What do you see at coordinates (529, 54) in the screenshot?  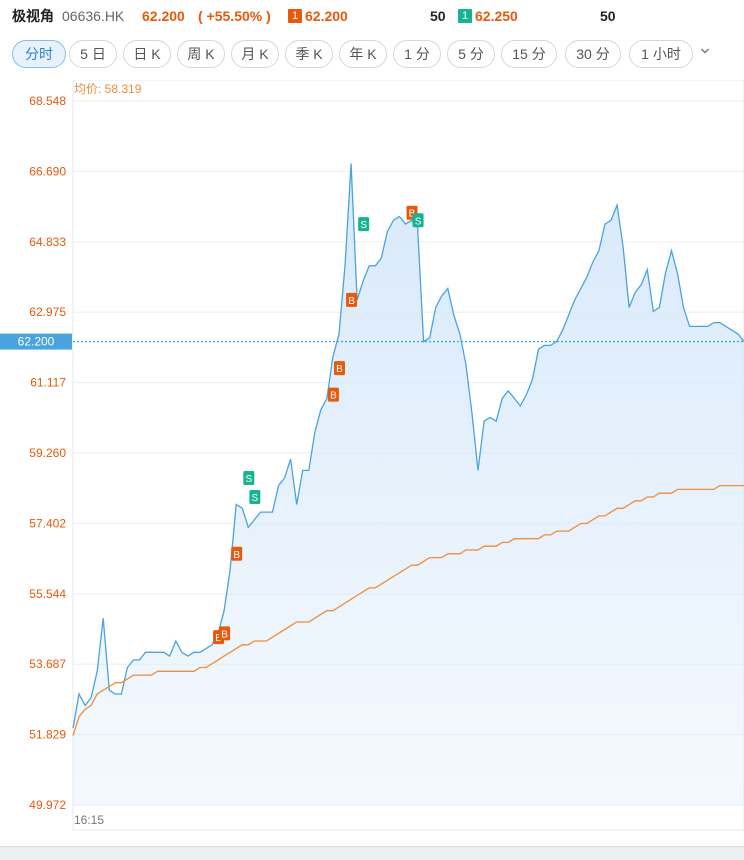 I see `tab-15-min: 15 分` at bounding box center [529, 54].